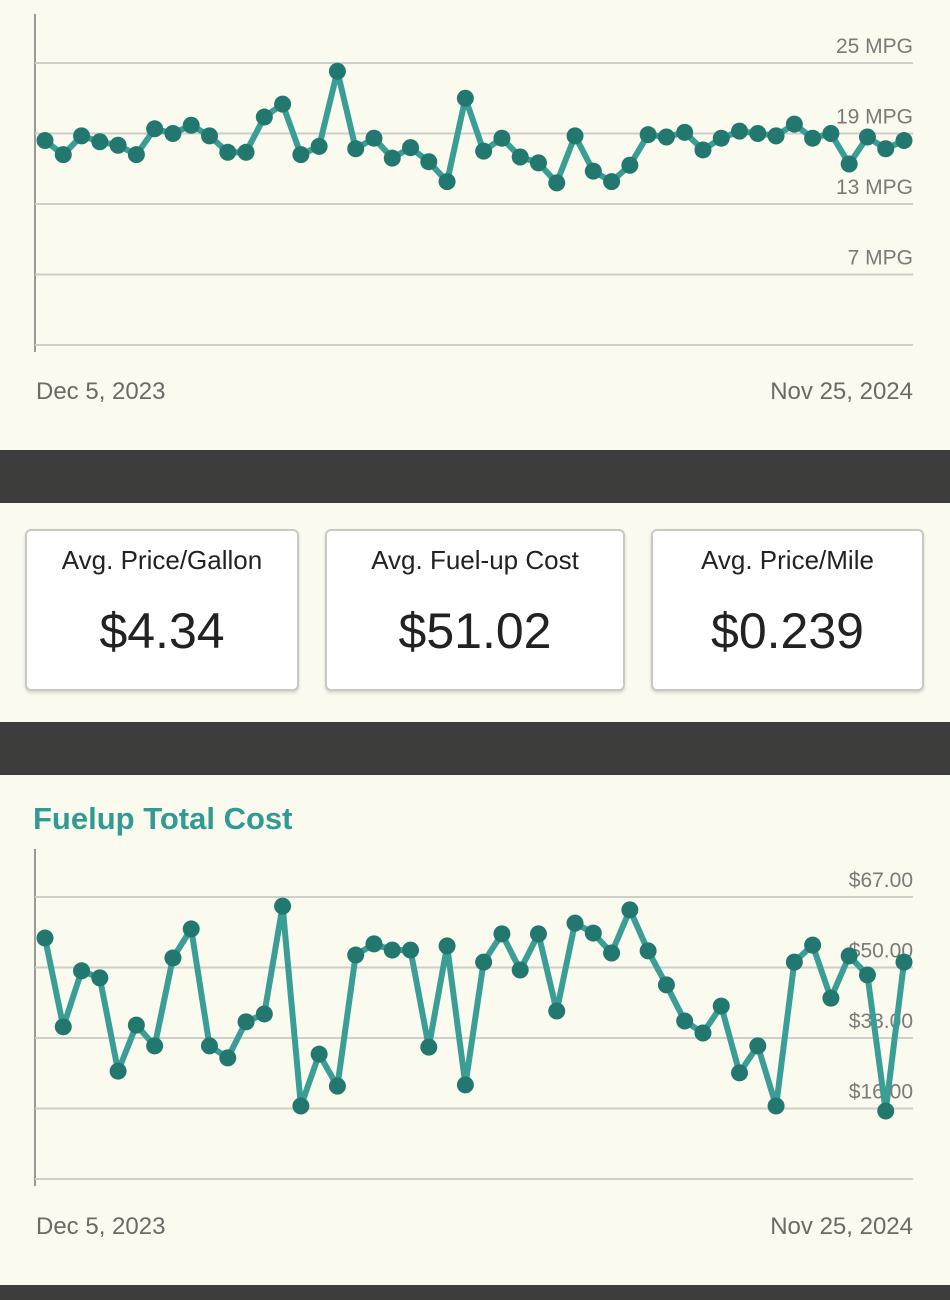 The height and width of the screenshot is (1300, 950). I want to click on stat-label: Avg. Price/Gallon, so click(162, 560).